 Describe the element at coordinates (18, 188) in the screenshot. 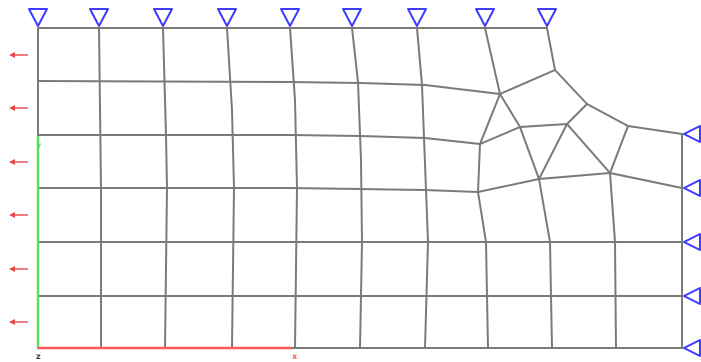

I see `left-loads` at that location.